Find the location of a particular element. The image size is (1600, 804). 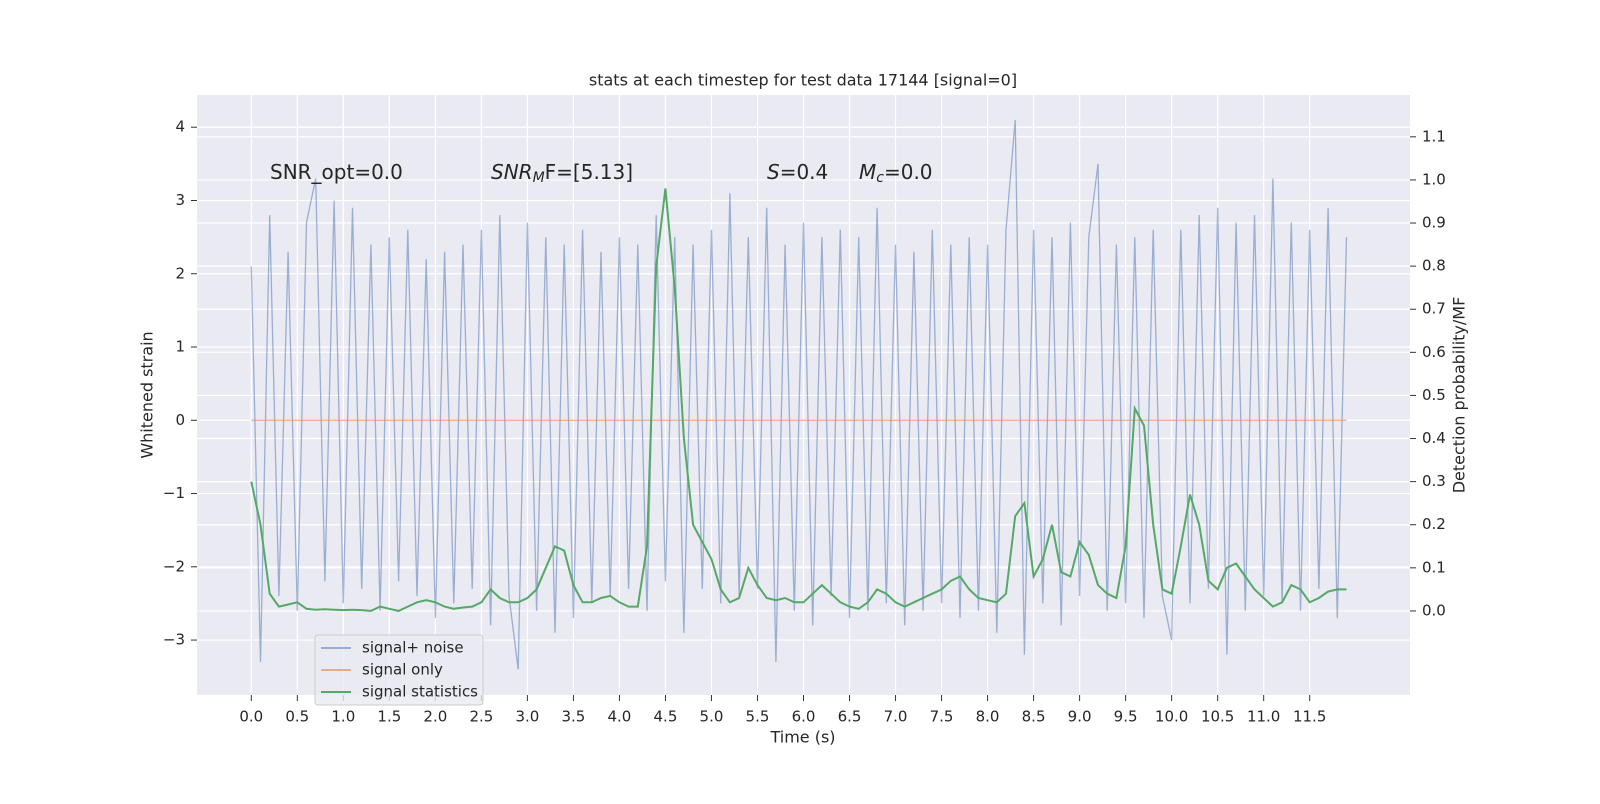

annotation-tail: =0.0 is located at coordinates (908, 172).